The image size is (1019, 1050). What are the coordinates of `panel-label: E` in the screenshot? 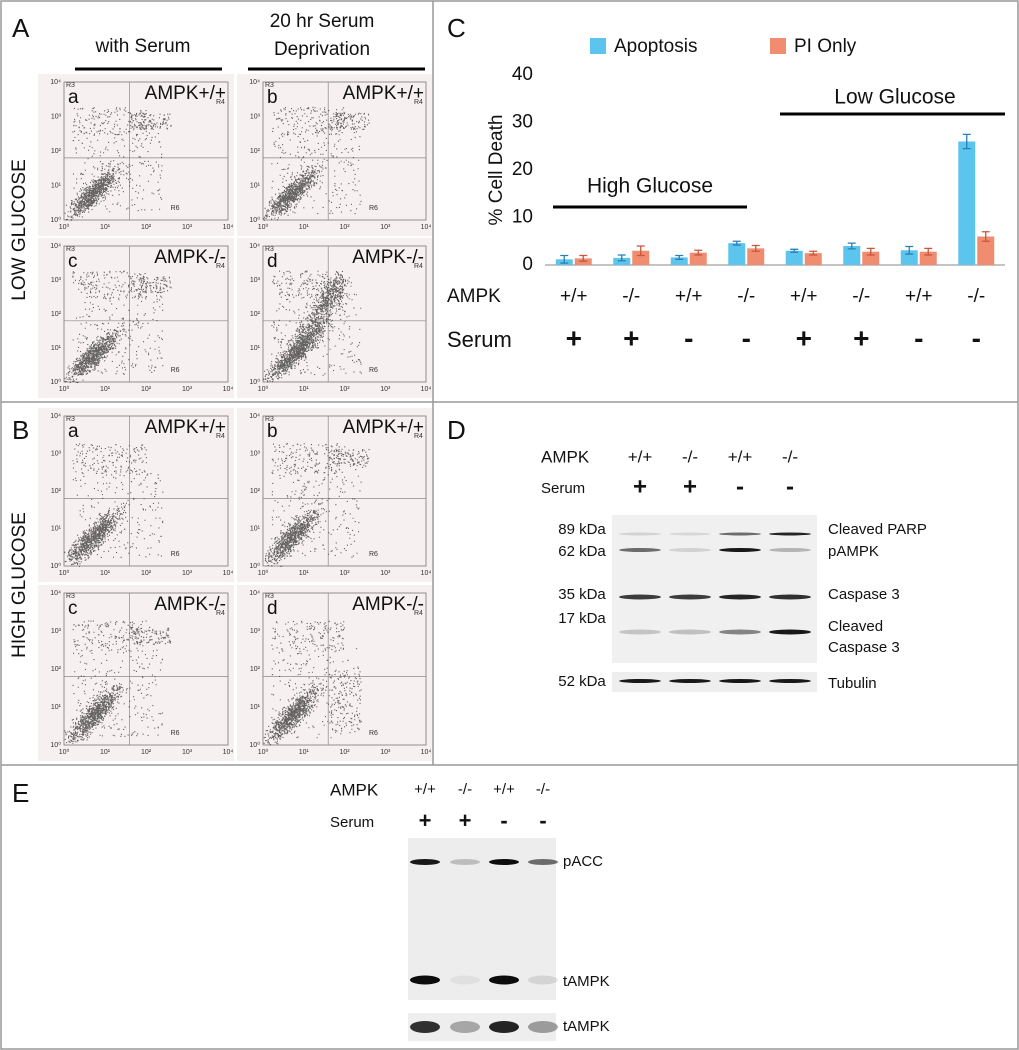 It's located at (20, 793).